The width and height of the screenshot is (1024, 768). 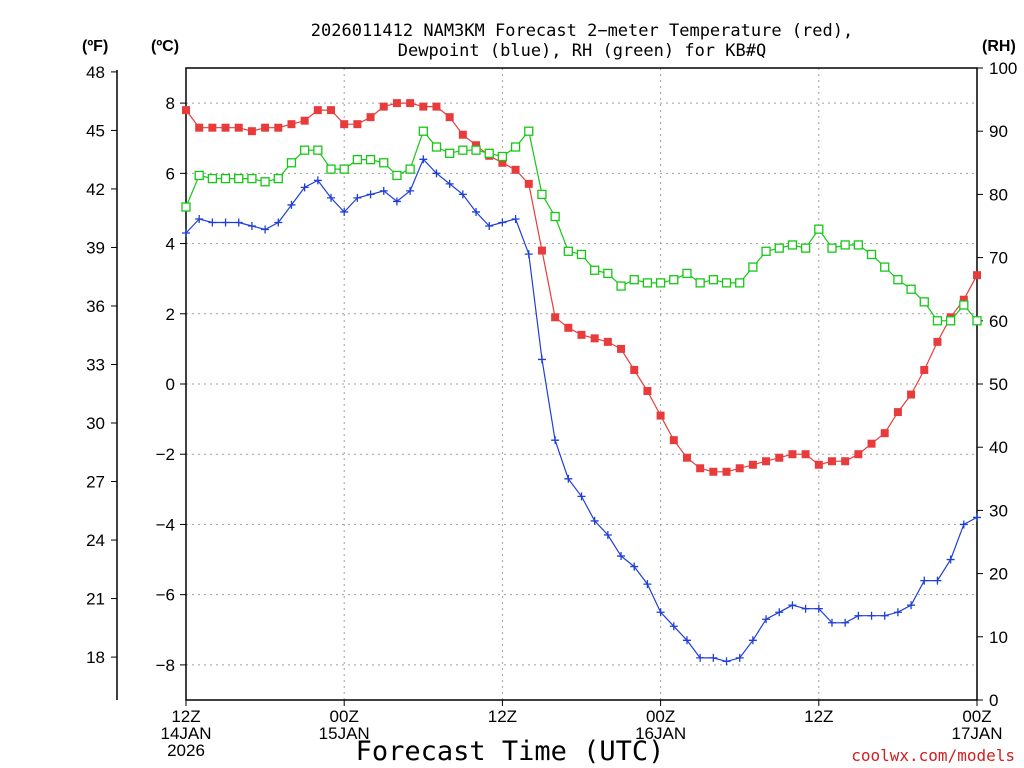 What do you see at coordinates (95, 72) in the screenshot?
I see `fahrenheit-tick-label: 48` at bounding box center [95, 72].